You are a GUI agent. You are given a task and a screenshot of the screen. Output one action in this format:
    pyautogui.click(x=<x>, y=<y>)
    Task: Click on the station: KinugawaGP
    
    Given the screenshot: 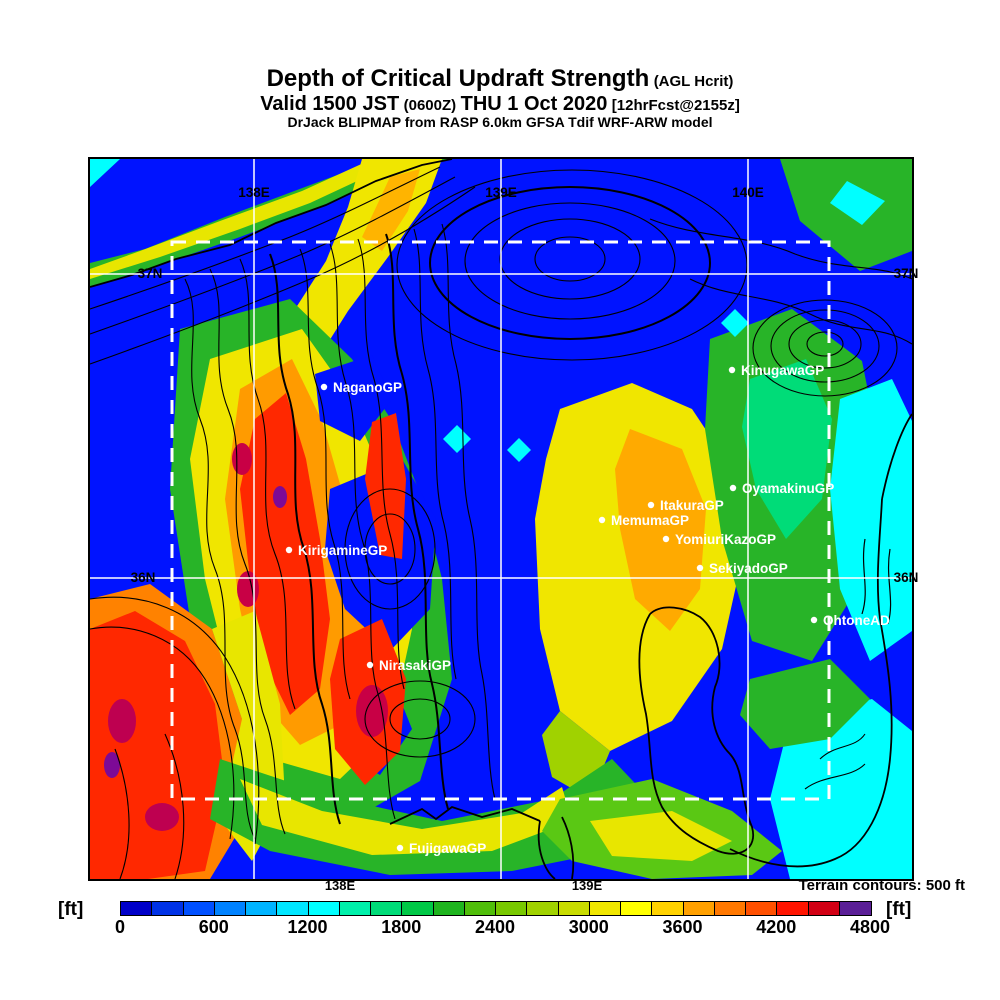 What is the action you would take?
    pyautogui.click(x=776, y=370)
    